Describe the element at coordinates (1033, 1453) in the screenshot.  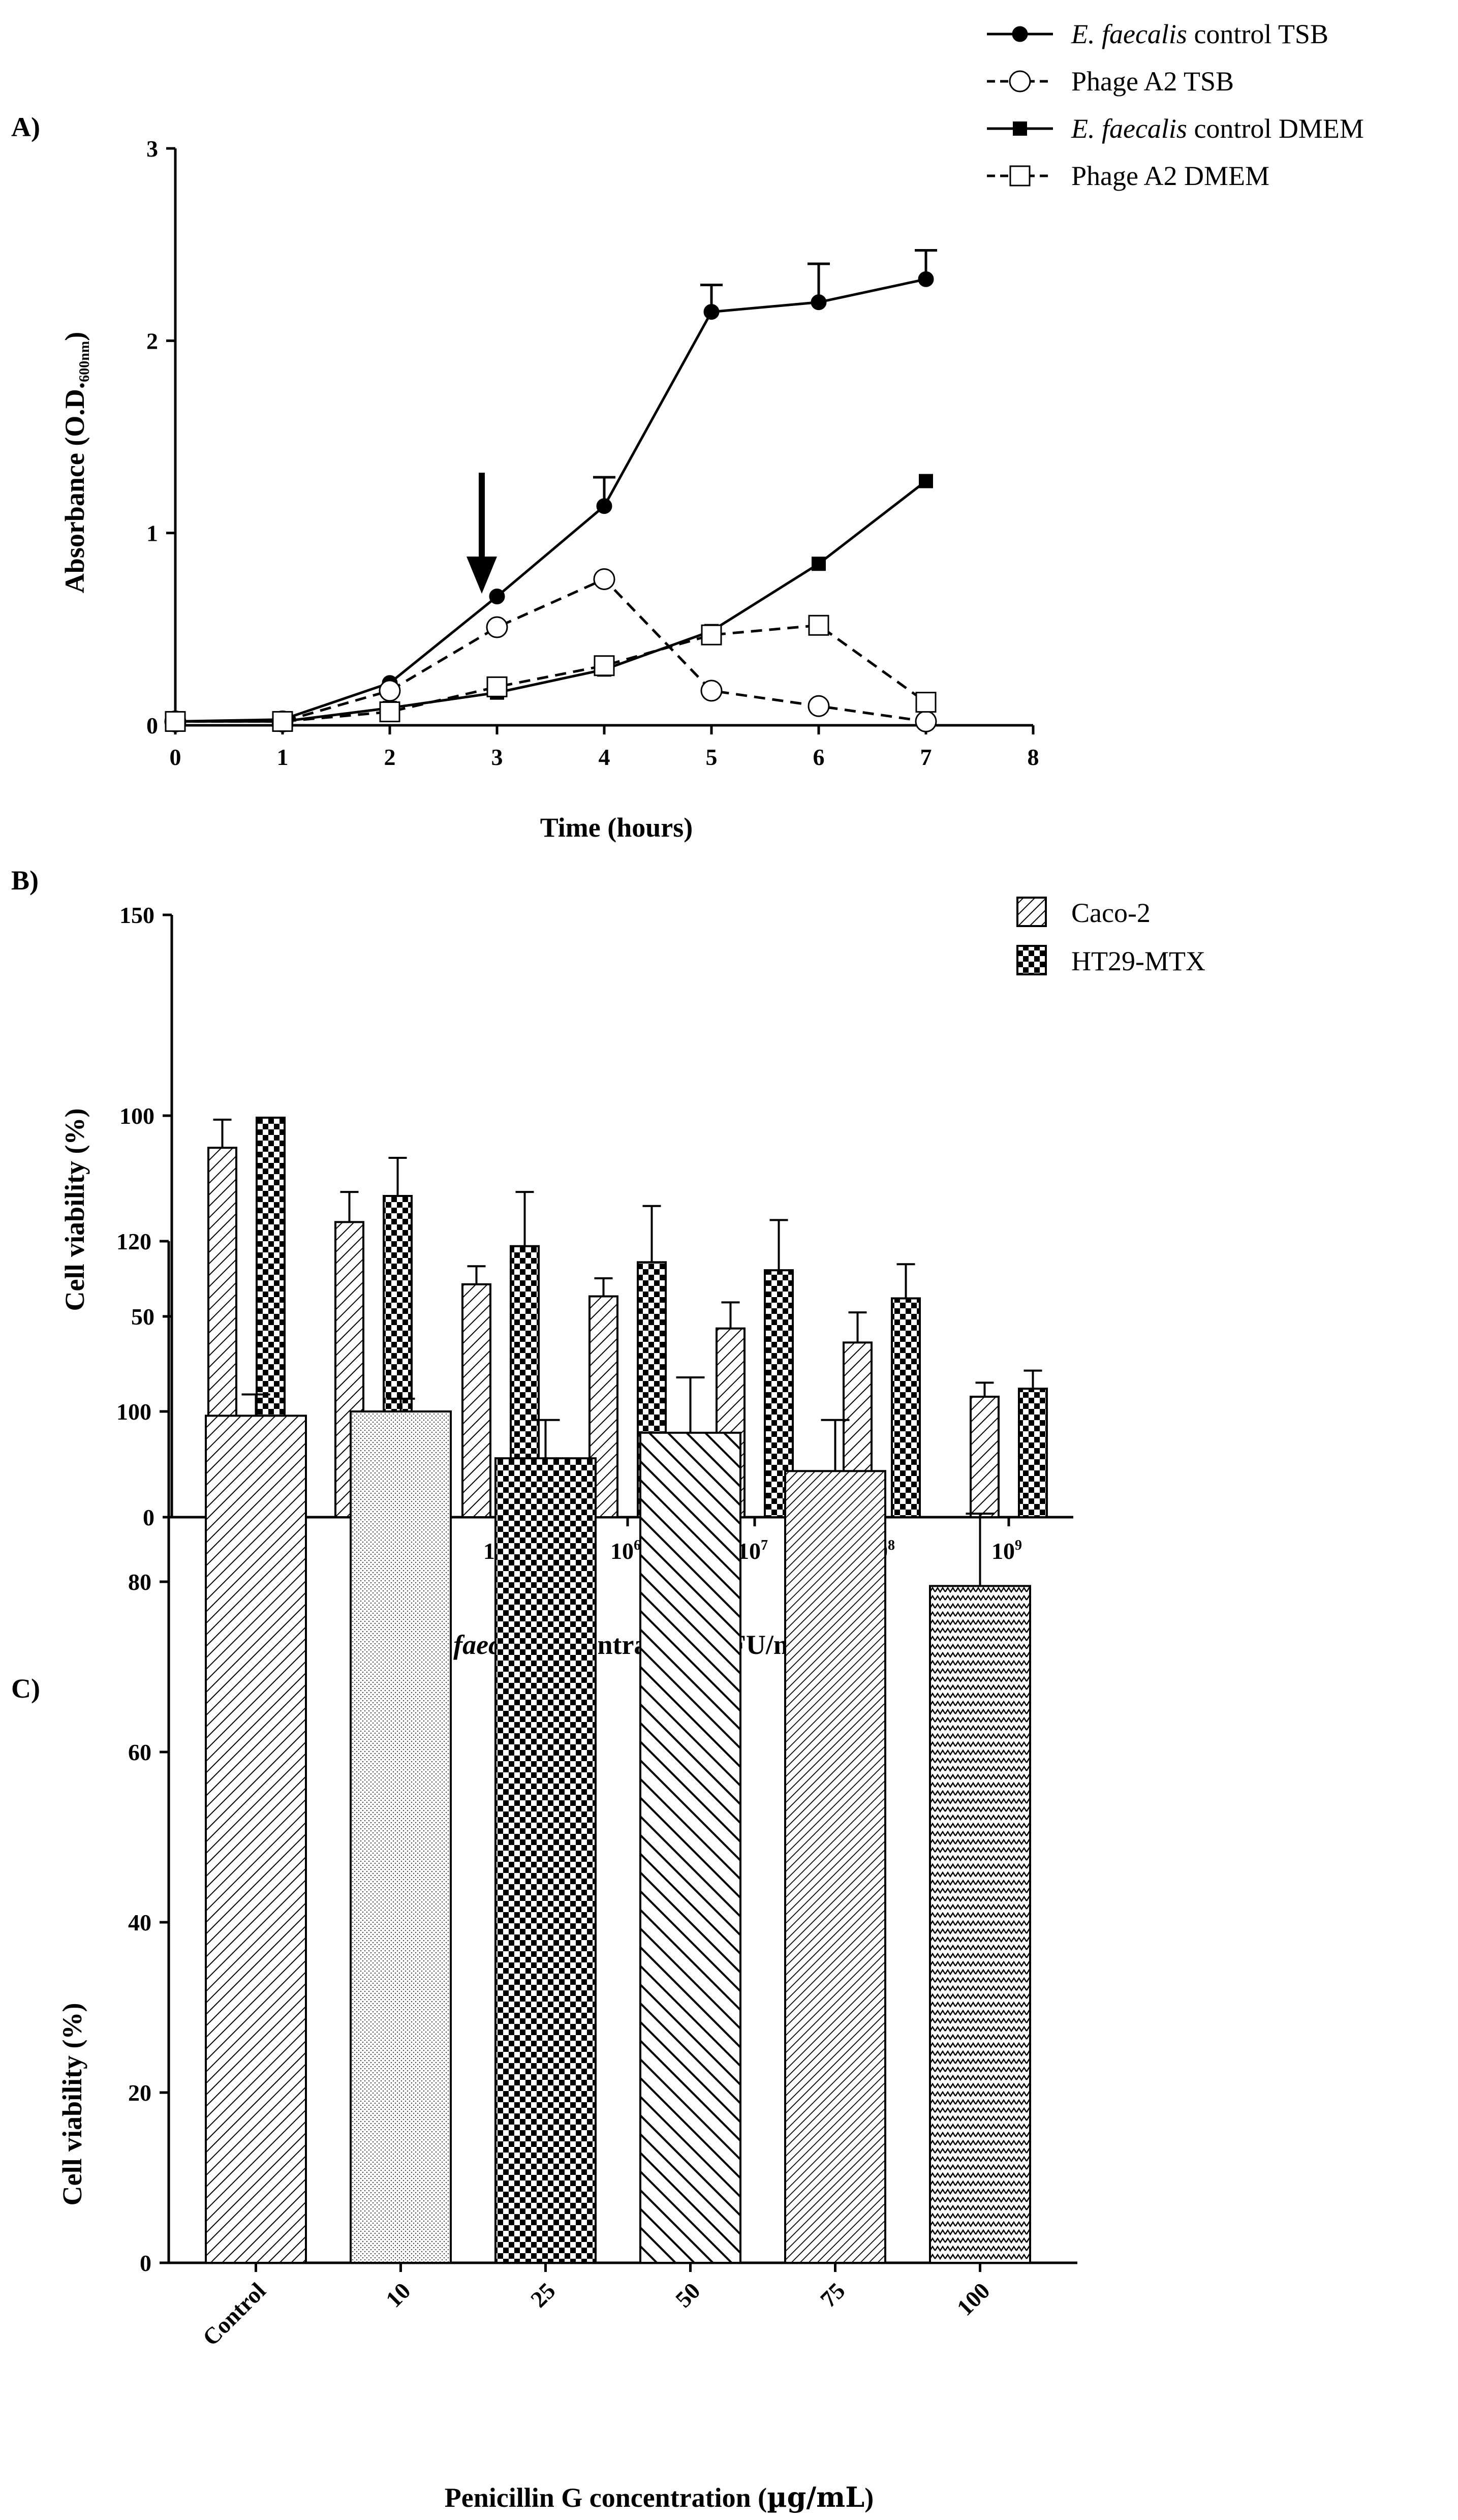
I see `bar-ht29-mtx` at that location.